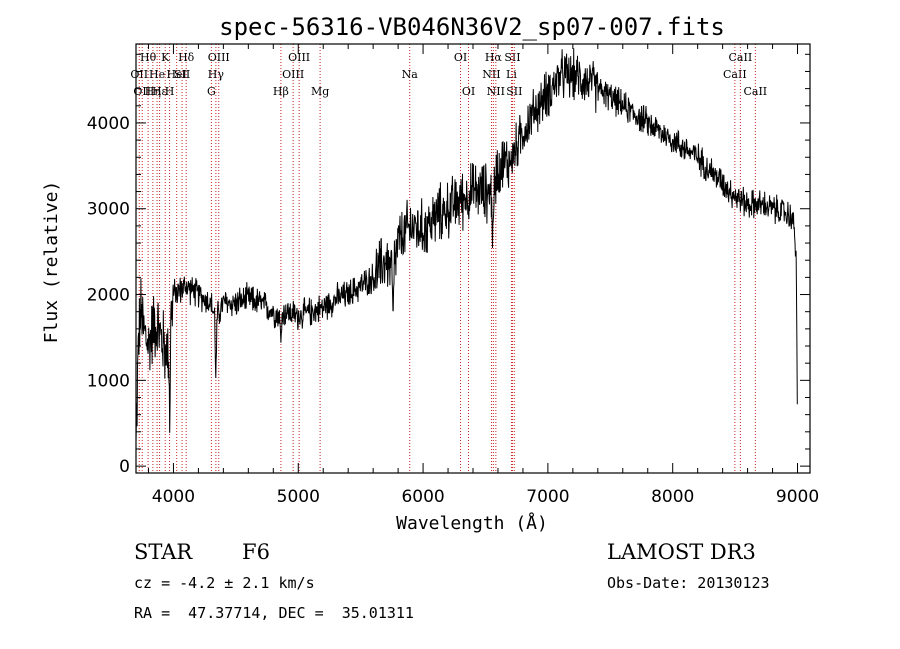 The image size is (900, 649). I want to click on x-tick-label: 4000, so click(173, 497).